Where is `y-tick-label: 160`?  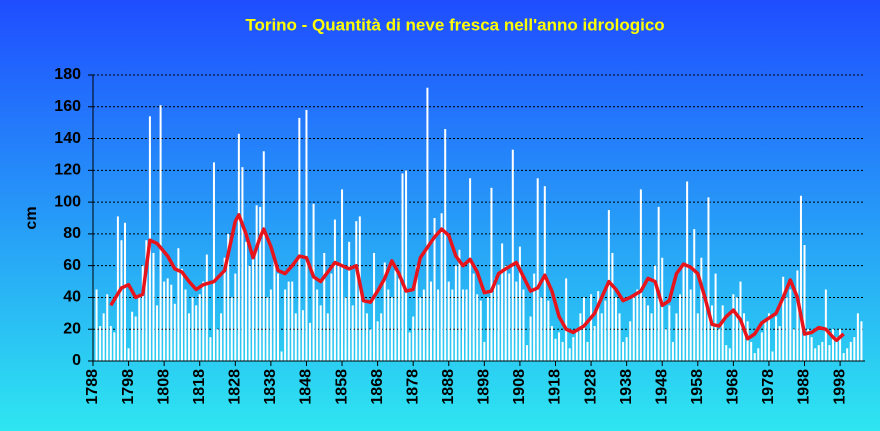
y-tick-label: 160 is located at coordinates (67, 106).